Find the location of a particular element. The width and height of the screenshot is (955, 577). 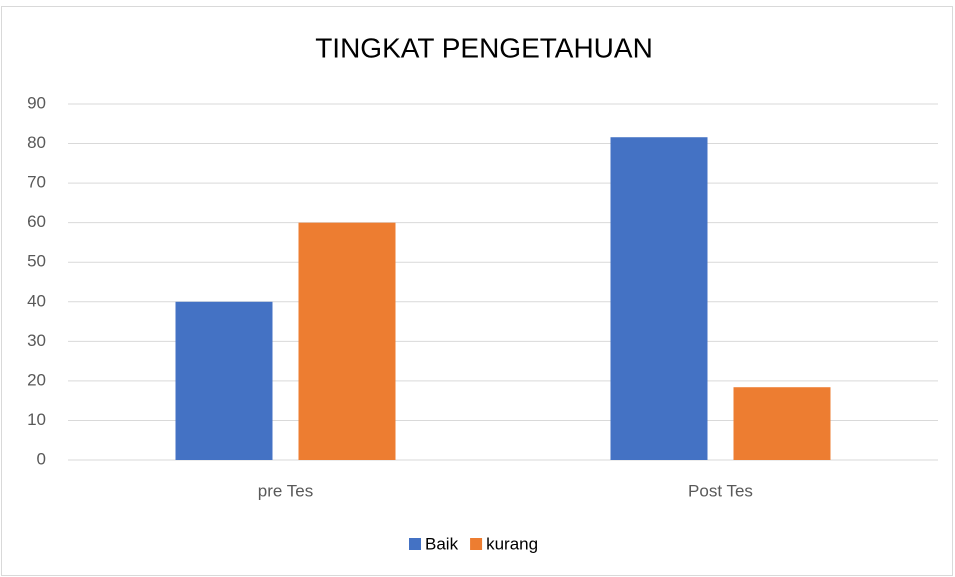

y-tick-label: 60 is located at coordinates (36, 221).